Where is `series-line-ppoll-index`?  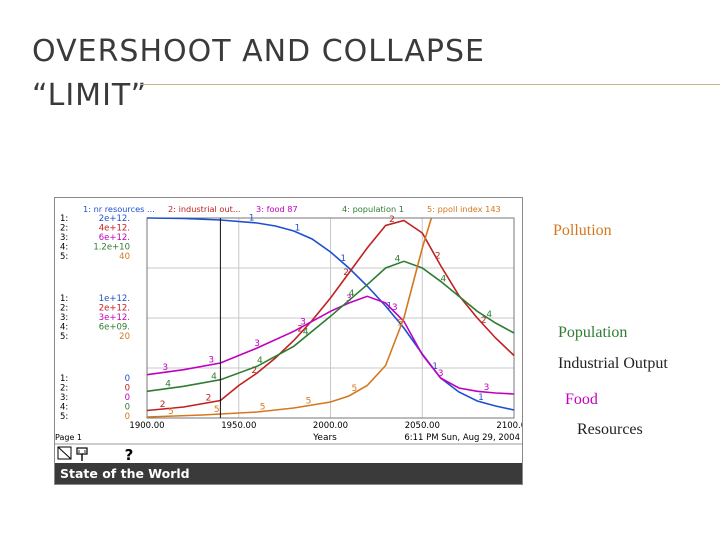
series-line-ppoll-index is located at coordinates (289, 317).